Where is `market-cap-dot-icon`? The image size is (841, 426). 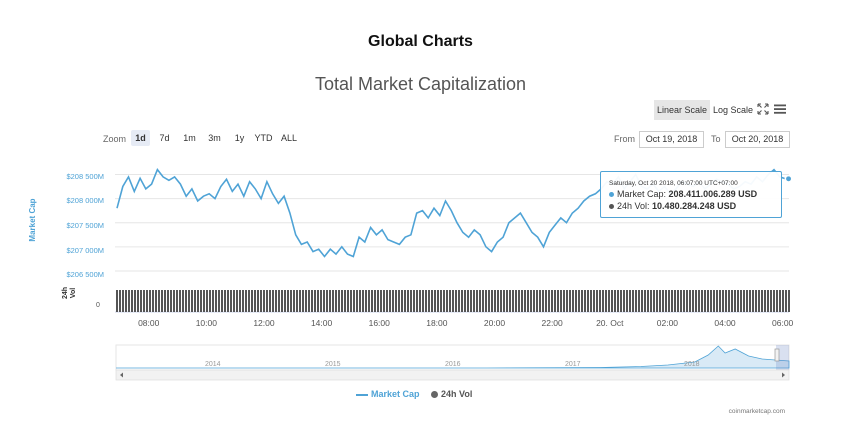
market-cap-dot-icon is located at coordinates (611, 195).